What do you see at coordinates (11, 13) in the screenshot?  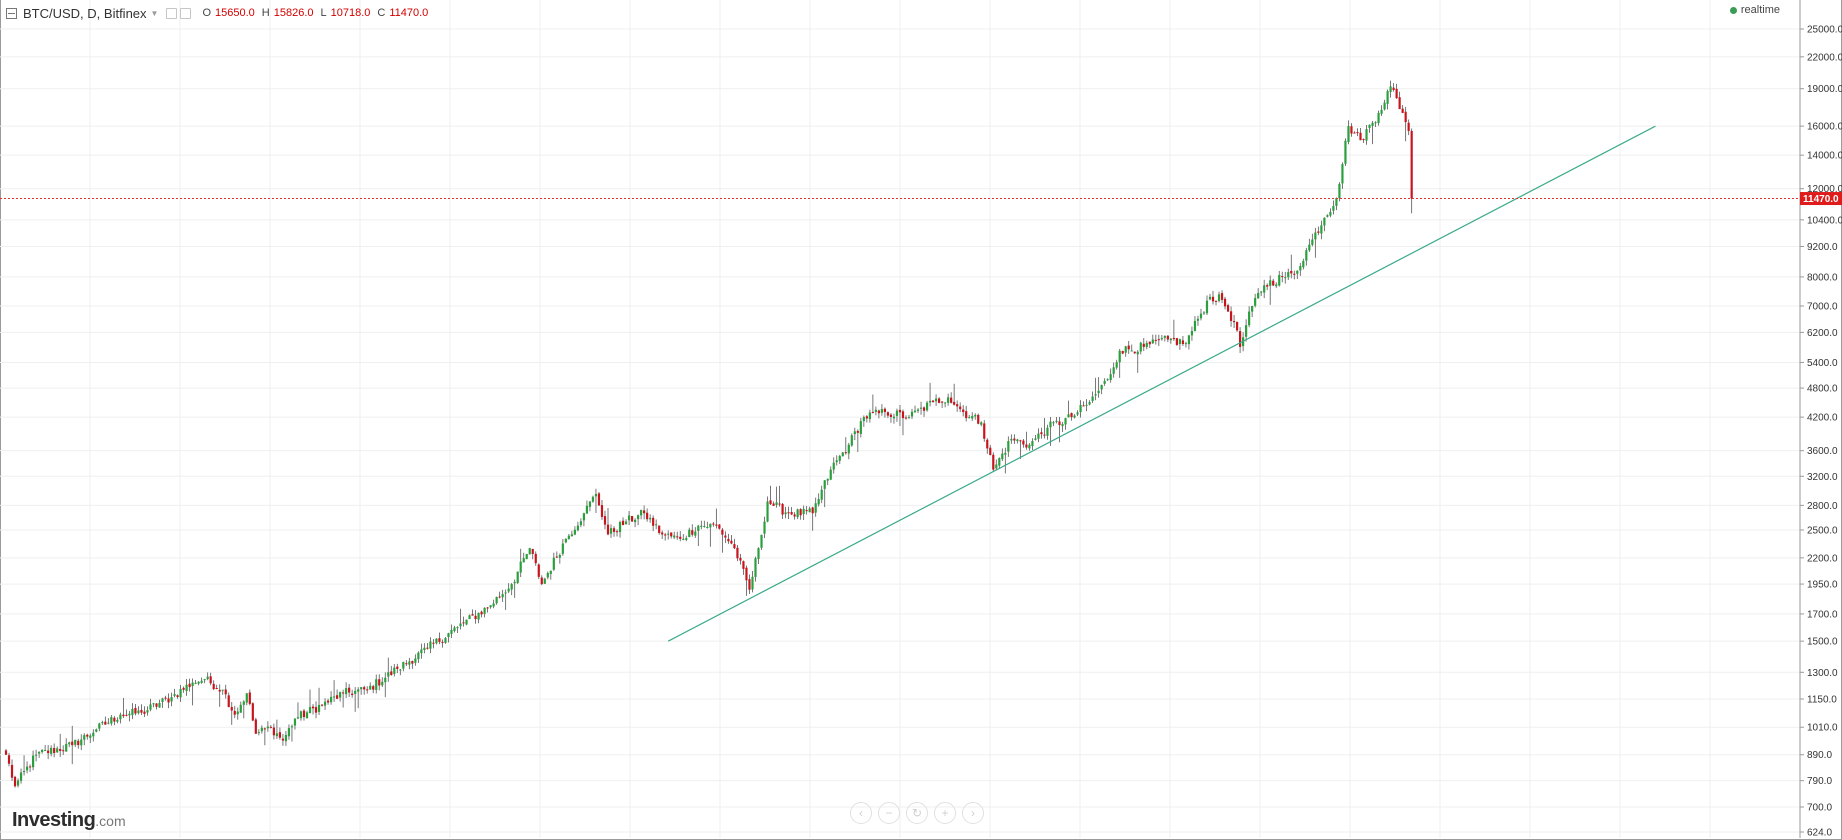 I see `collapse-legend-icon` at bounding box center [11, 13].